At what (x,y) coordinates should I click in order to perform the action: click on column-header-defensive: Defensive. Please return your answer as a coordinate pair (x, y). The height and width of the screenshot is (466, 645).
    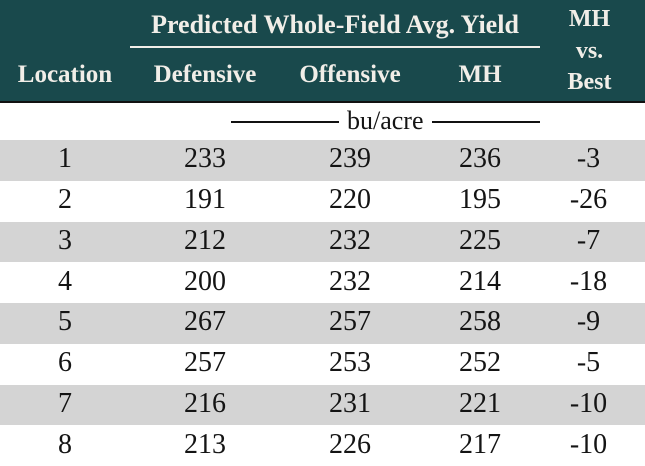
    Looking at the image, I should click on (205, 74).